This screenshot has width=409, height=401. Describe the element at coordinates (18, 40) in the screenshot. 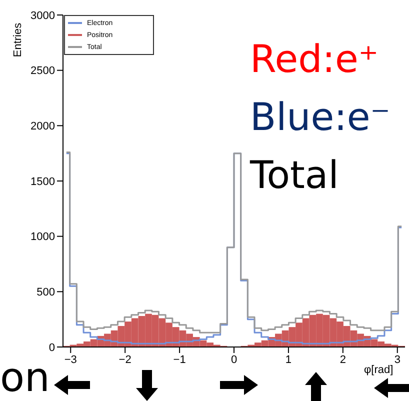

I see `y-axis-title: Entries` at that location.